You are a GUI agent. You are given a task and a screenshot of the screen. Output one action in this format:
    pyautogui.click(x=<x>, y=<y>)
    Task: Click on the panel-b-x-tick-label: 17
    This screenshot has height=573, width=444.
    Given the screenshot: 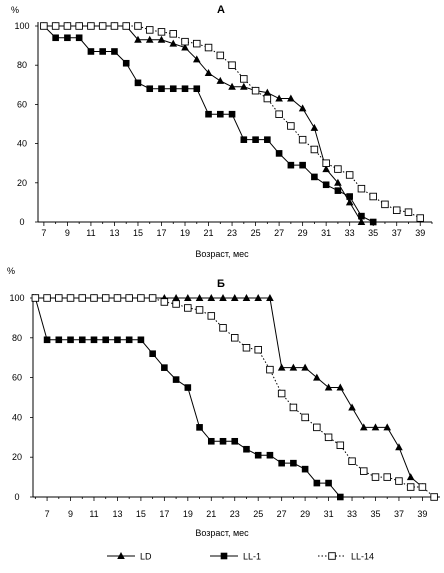 What is the action you would take?
    pyautogui.click(x=164, y=514)
    